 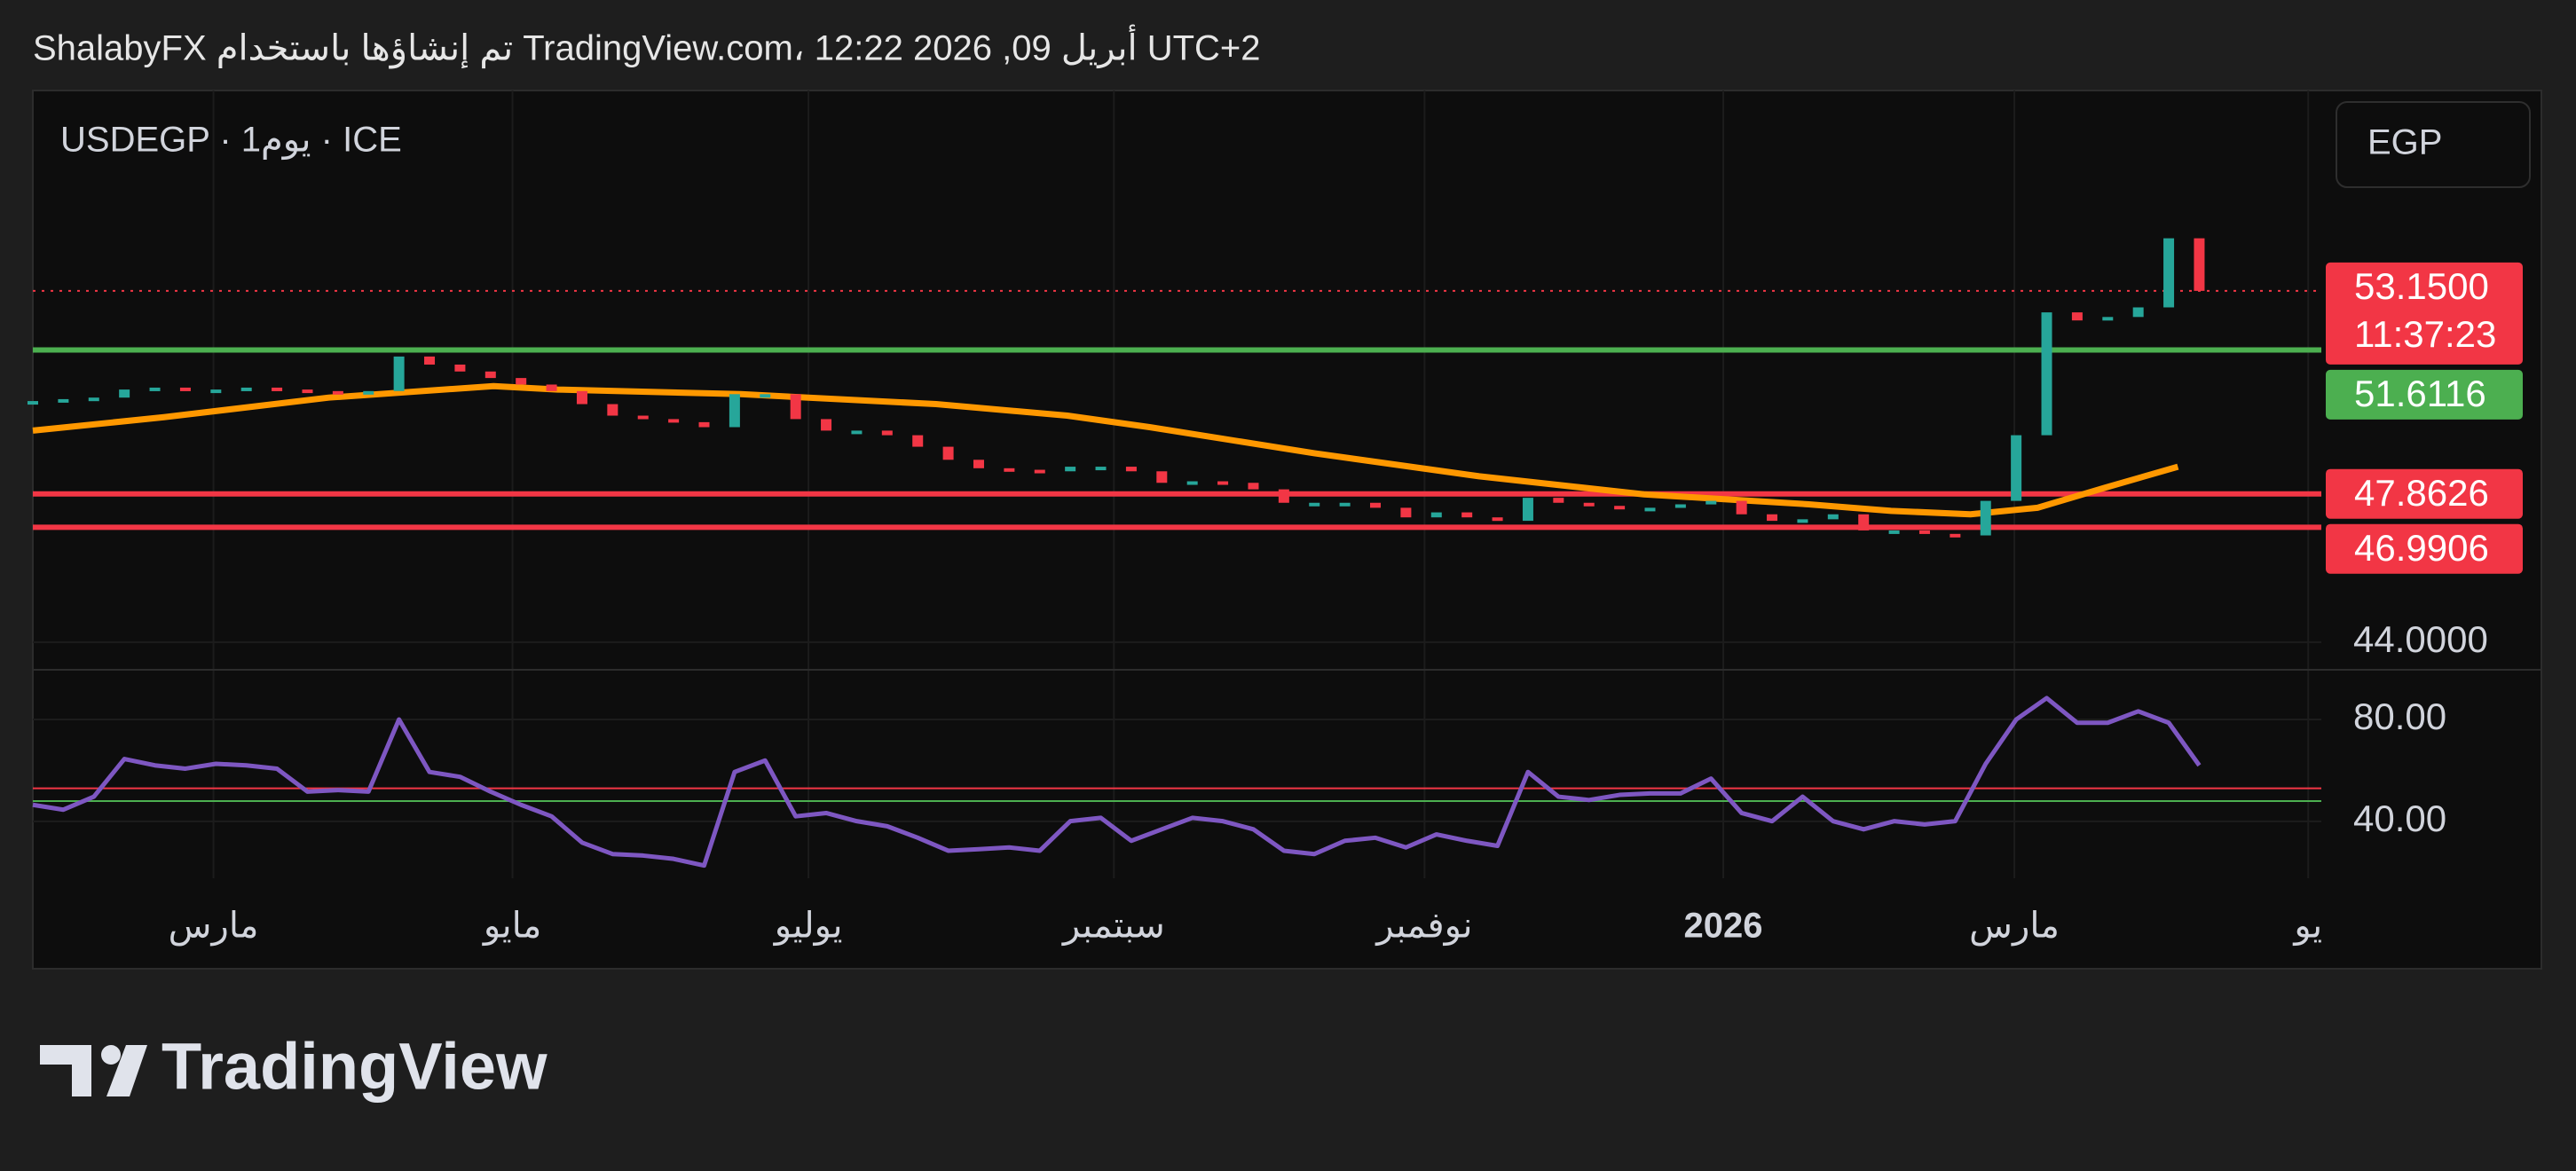 I want to click on y-tick-label: 44.0000, so click(x=2420, y=639).